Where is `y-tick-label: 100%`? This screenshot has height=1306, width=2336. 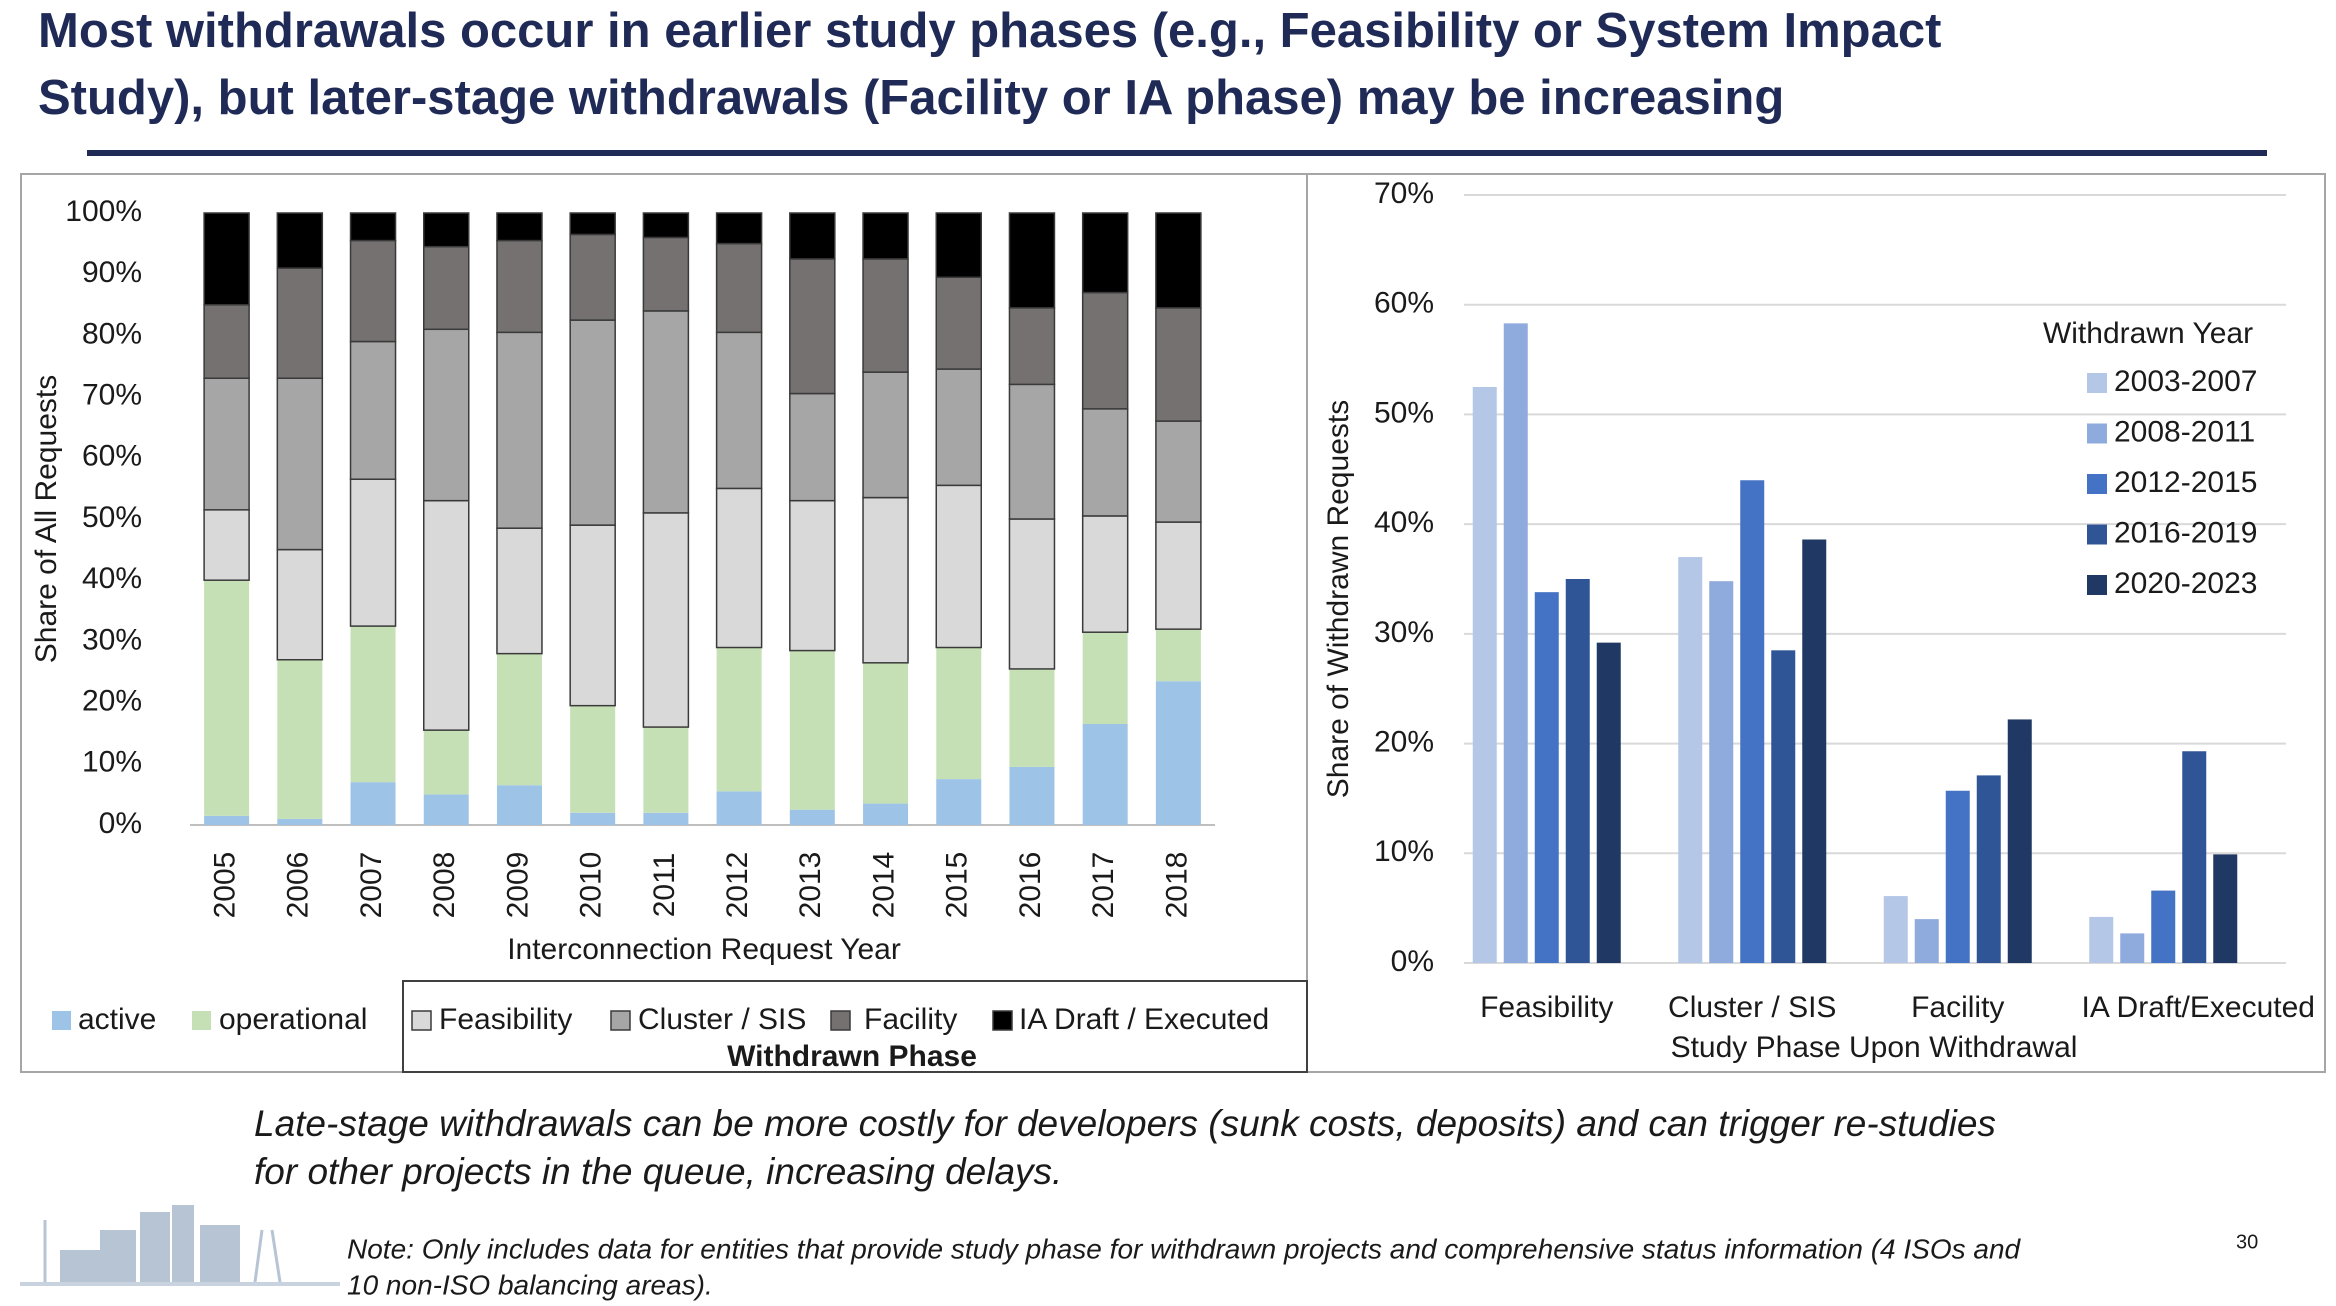 y-tick-label: 100% is located at coordinates (103, 211).